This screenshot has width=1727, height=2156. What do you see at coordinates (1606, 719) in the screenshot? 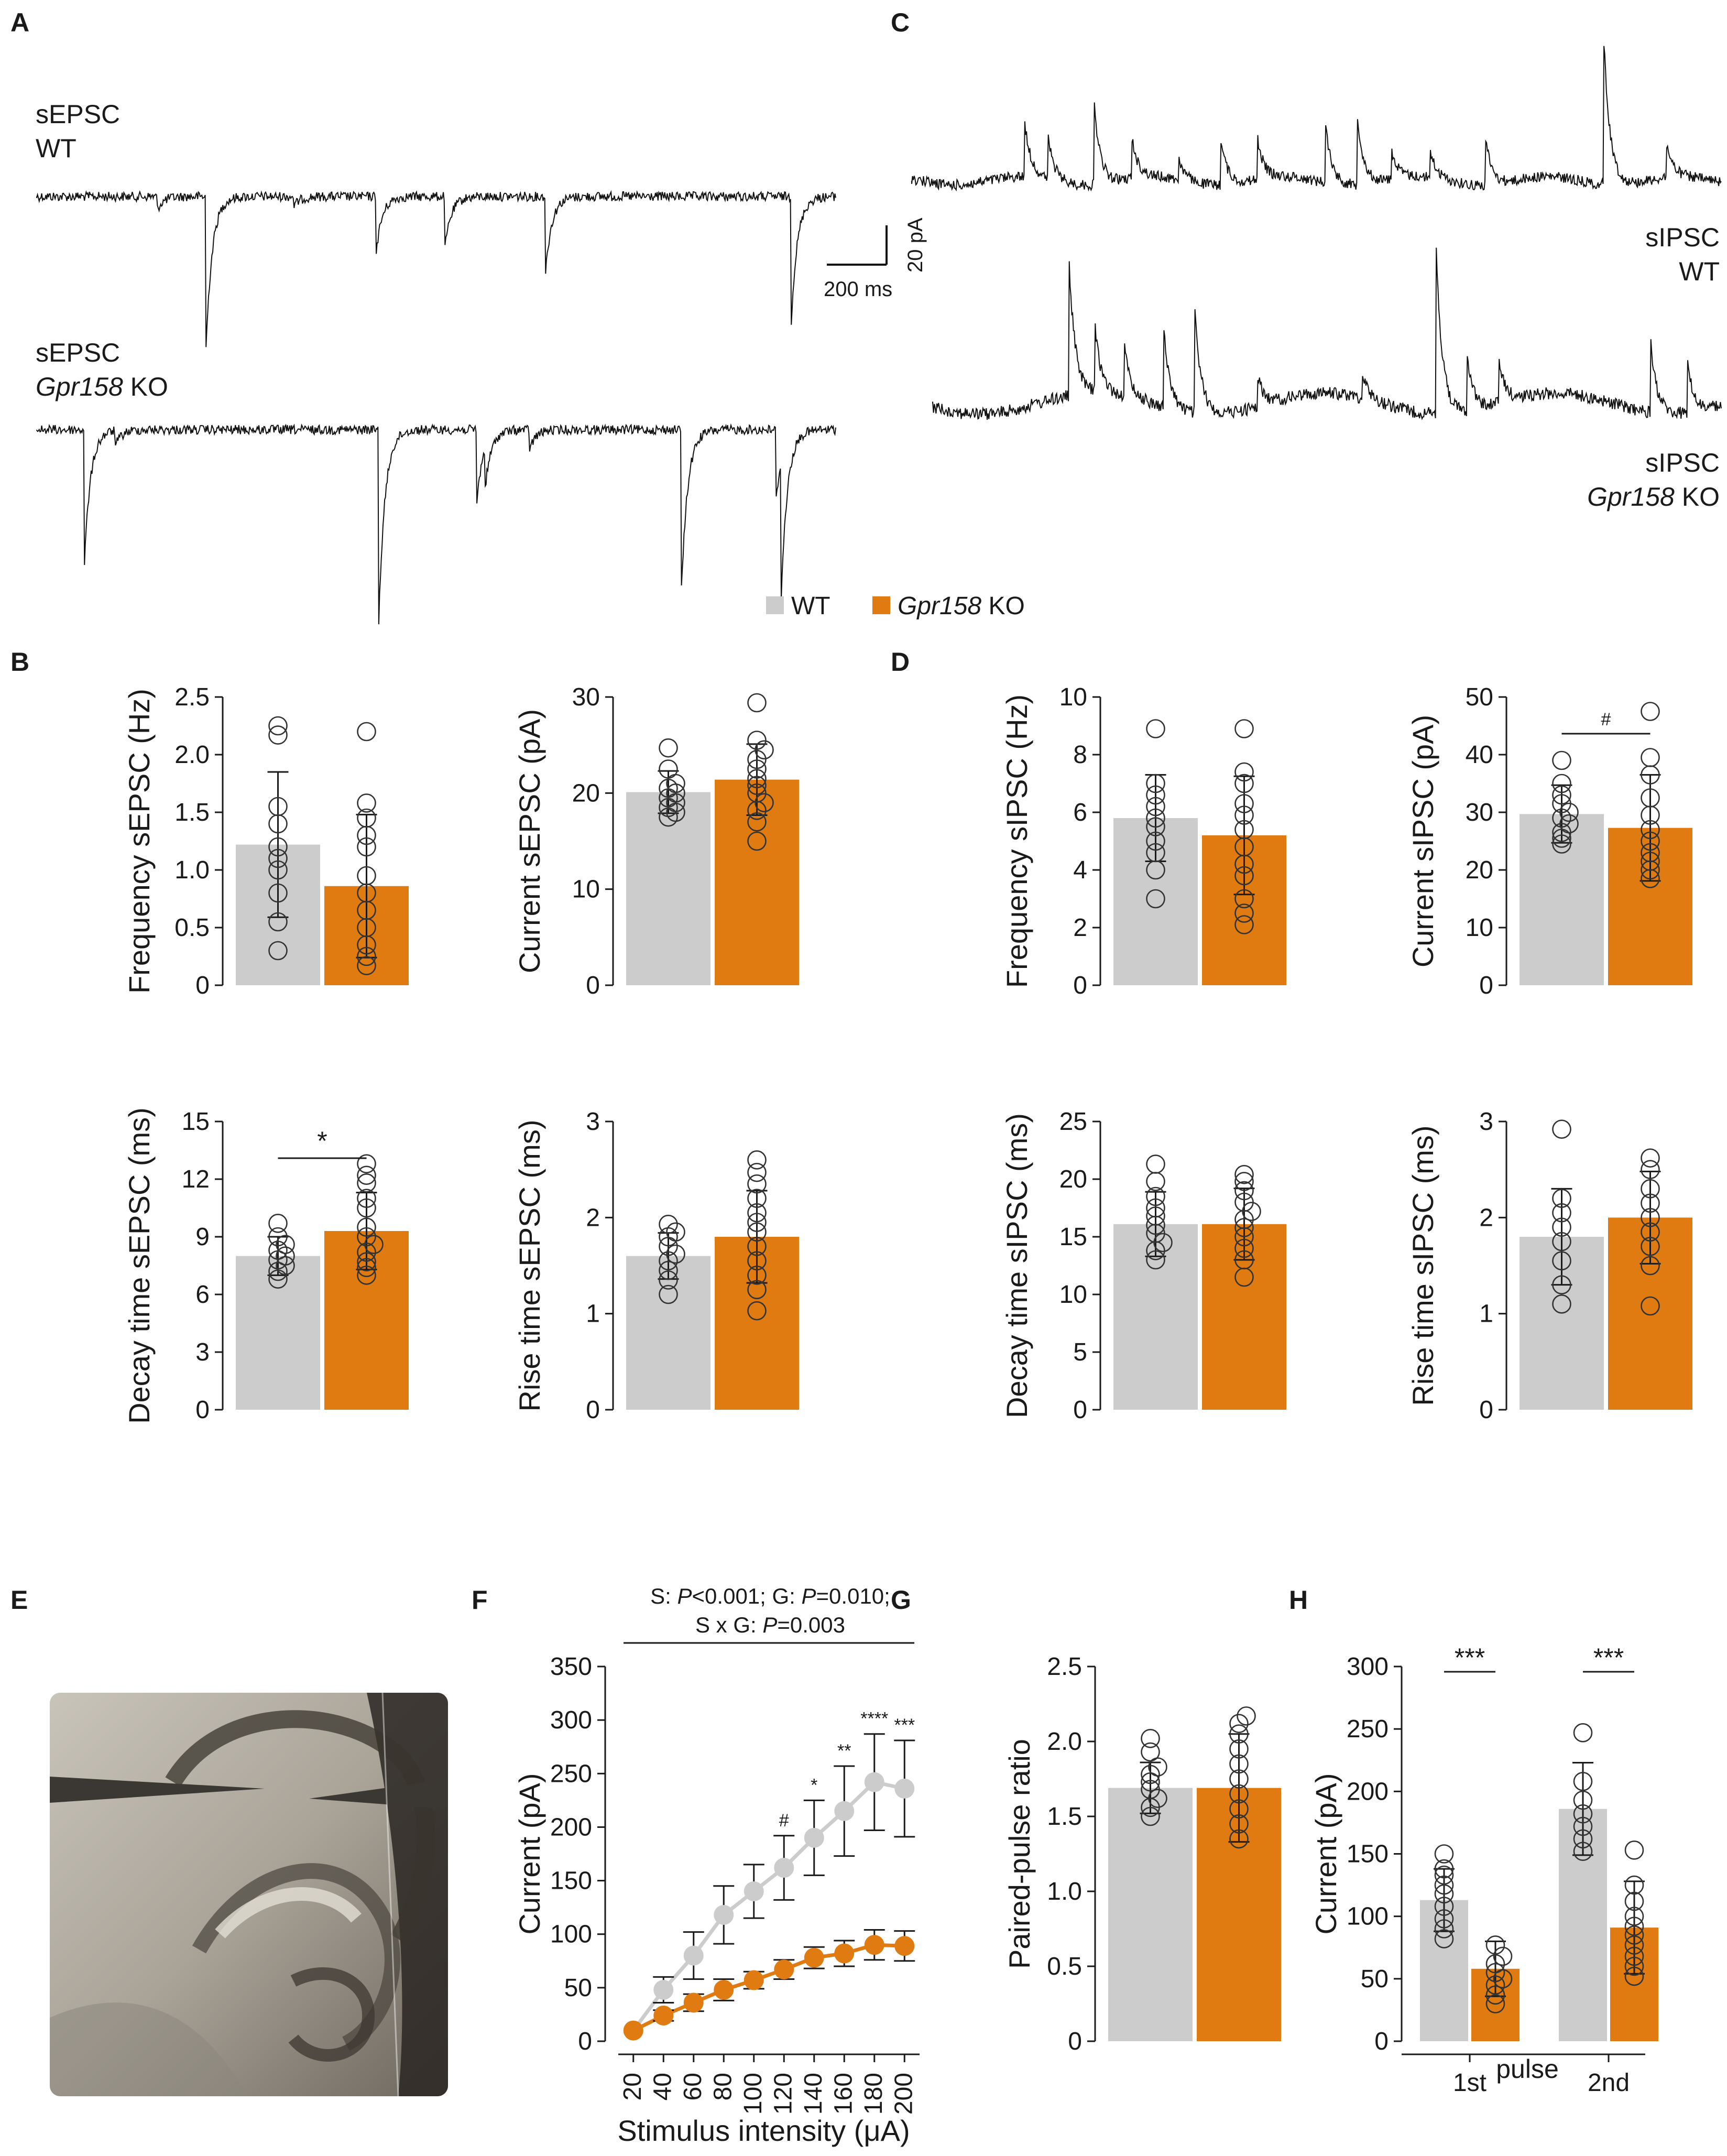
I see `D2-sig-label: #` at bounding box center [1606, 719].